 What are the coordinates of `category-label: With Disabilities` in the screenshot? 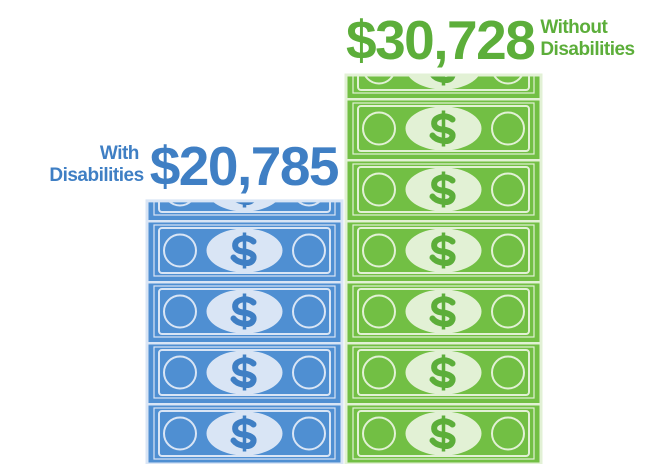 It's located at (96, 164).